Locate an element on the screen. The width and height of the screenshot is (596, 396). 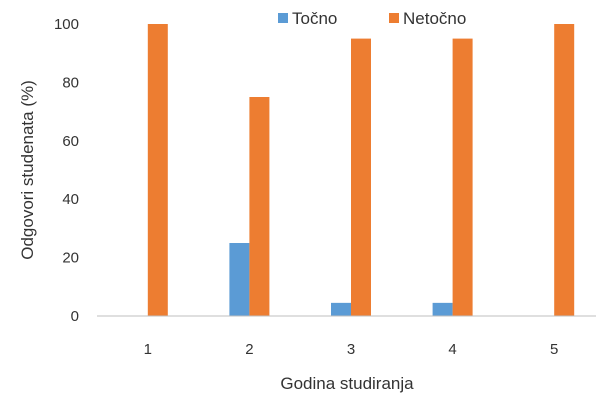
x-tick-label: 5 is located at coordinates (554, 349).